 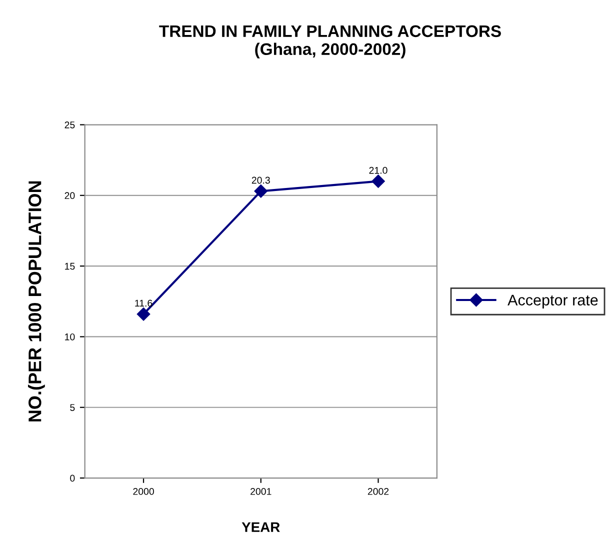 I want to click on data-label: 21.0, so click(x=378, y=170).